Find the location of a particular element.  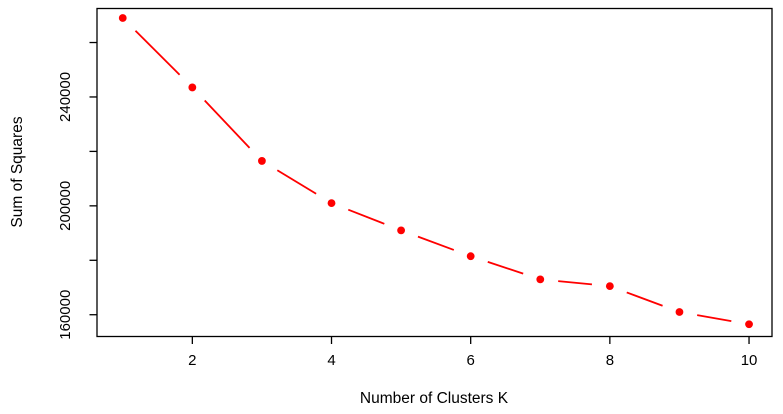

x-tick-label: 2 is located at coordinates (192, 360).